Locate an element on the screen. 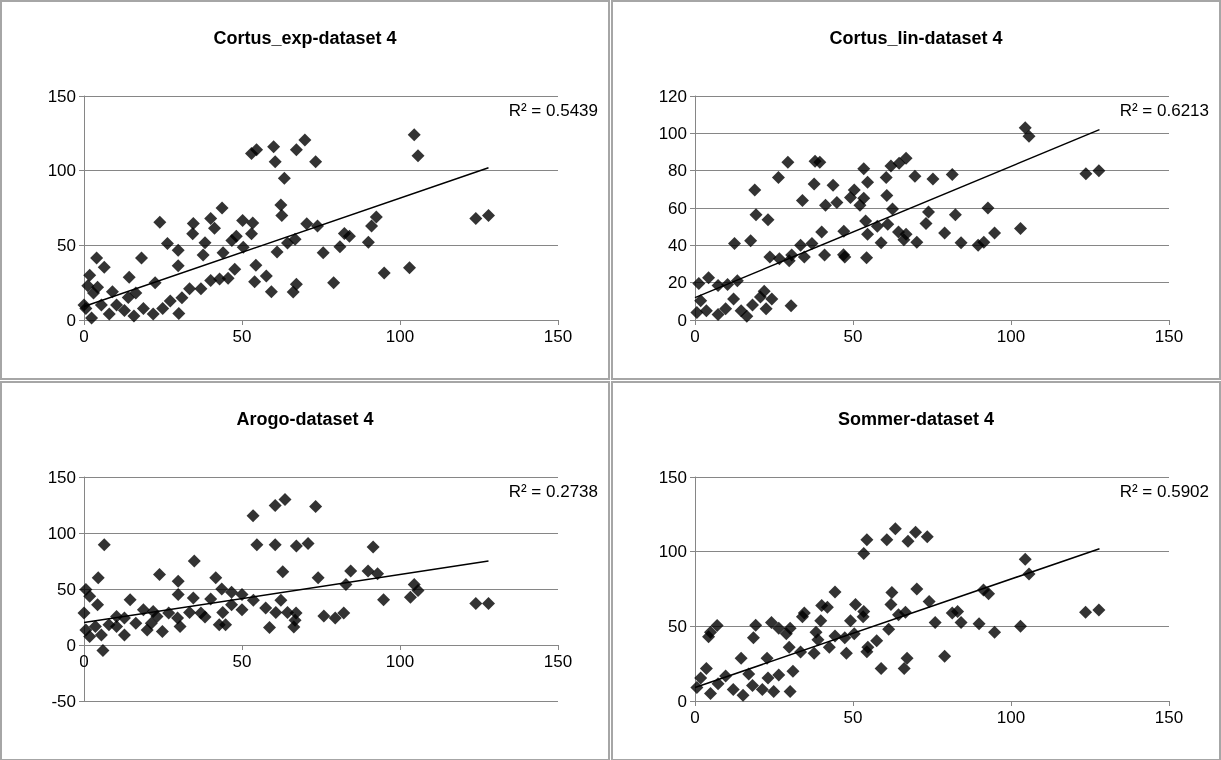  chart-title: Arogo-dataset 4 is located at coordinates (305, 419).